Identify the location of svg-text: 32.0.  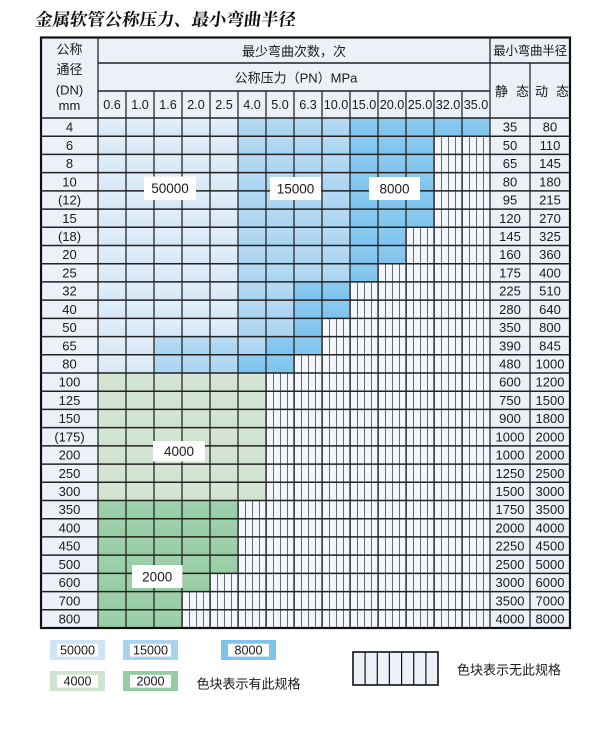
(448, 105).